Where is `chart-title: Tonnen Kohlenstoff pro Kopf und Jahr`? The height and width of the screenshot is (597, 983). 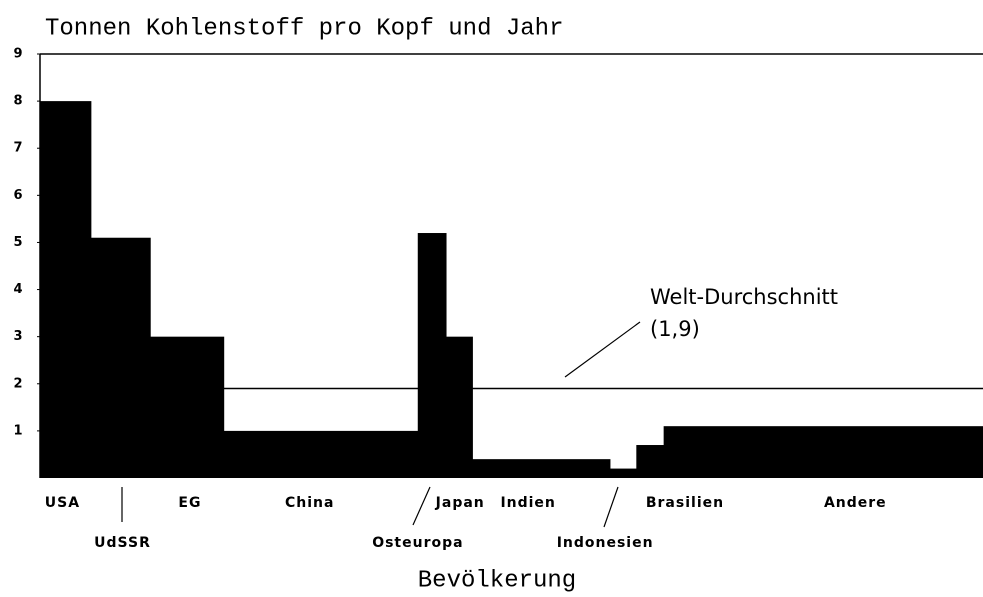 chart-title: Tonnen Kohlenstoff pro Kopf und Jahr is located at coordinates (304, 28).